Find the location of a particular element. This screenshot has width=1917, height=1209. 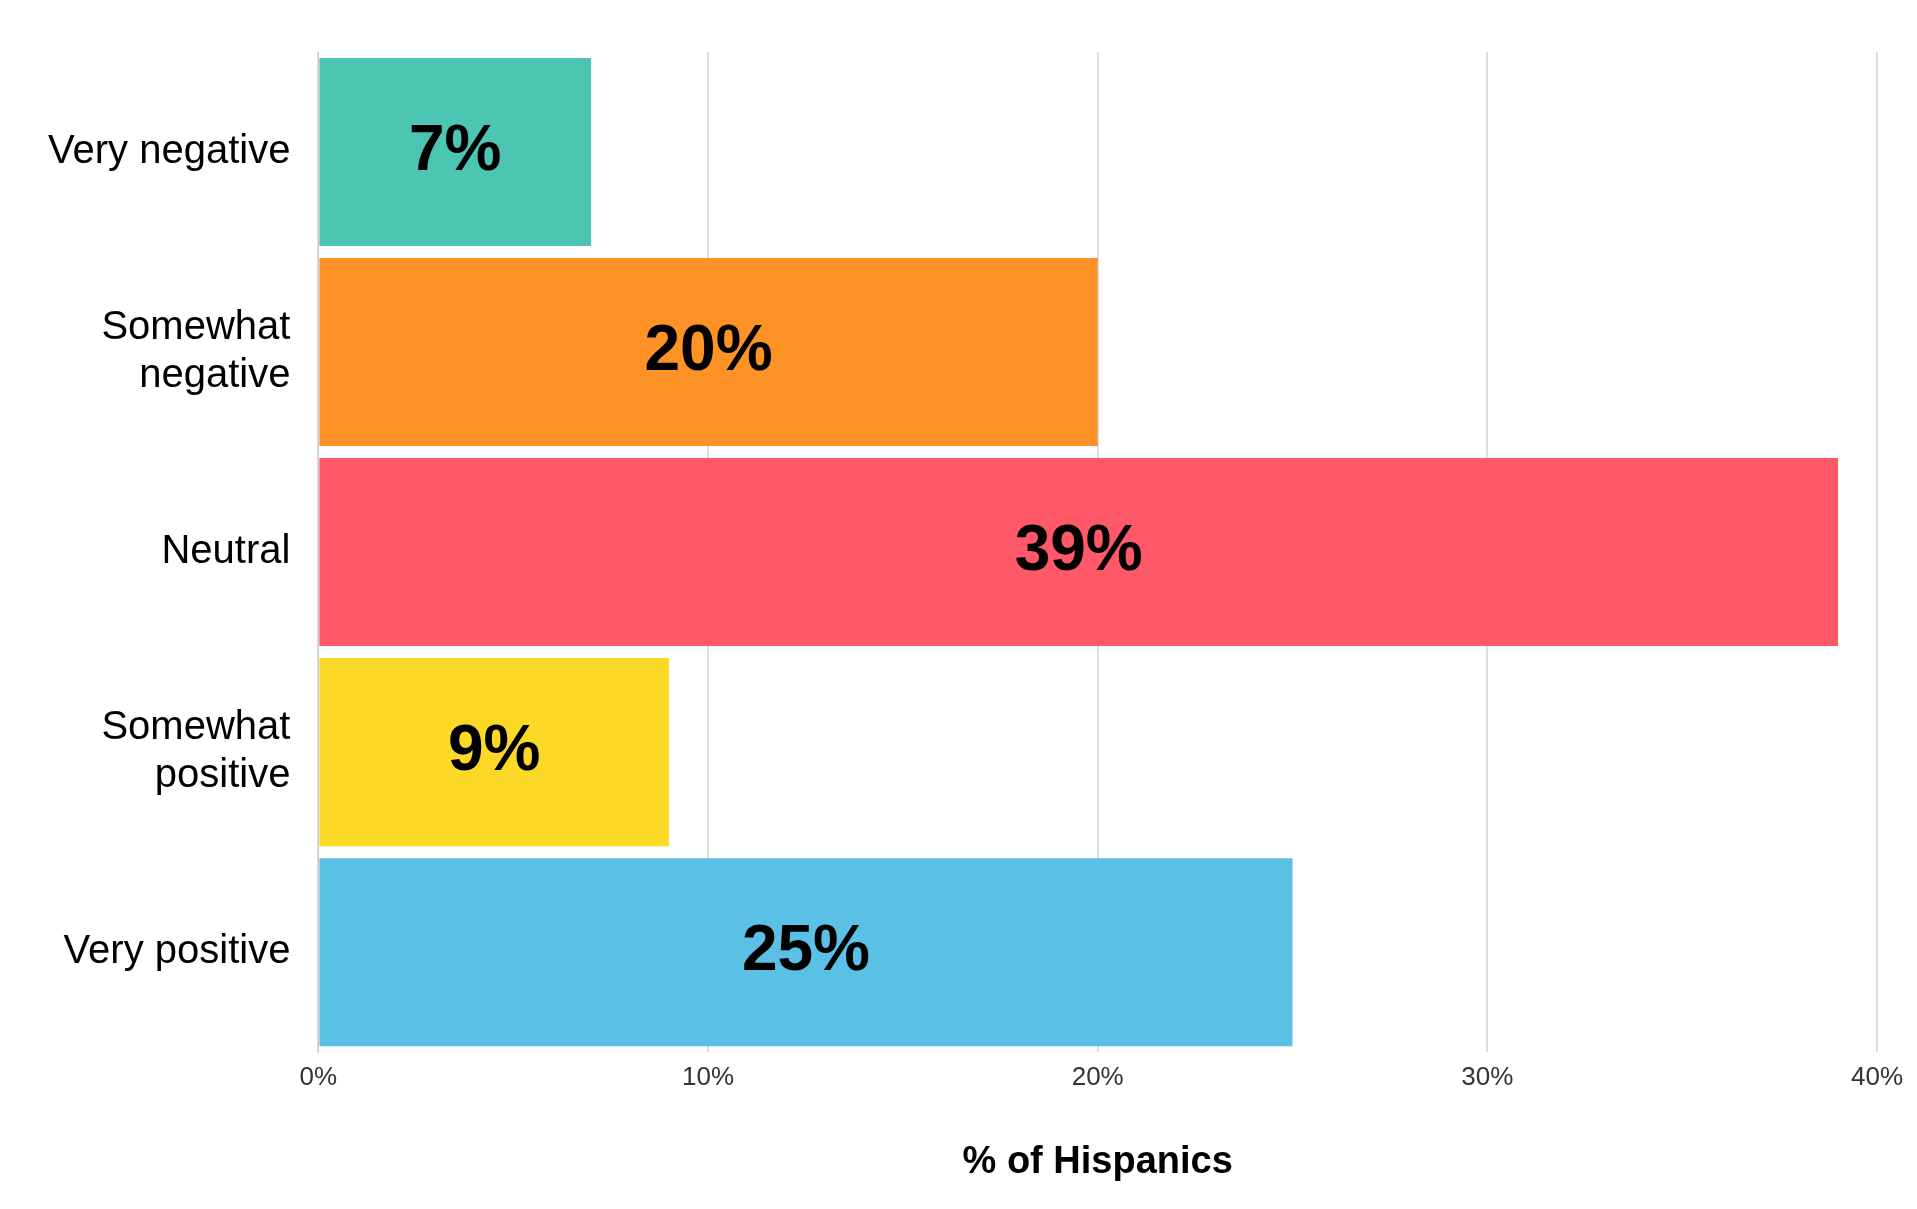

x-tick-label: 30% is located at coordinates (1487, 1075).